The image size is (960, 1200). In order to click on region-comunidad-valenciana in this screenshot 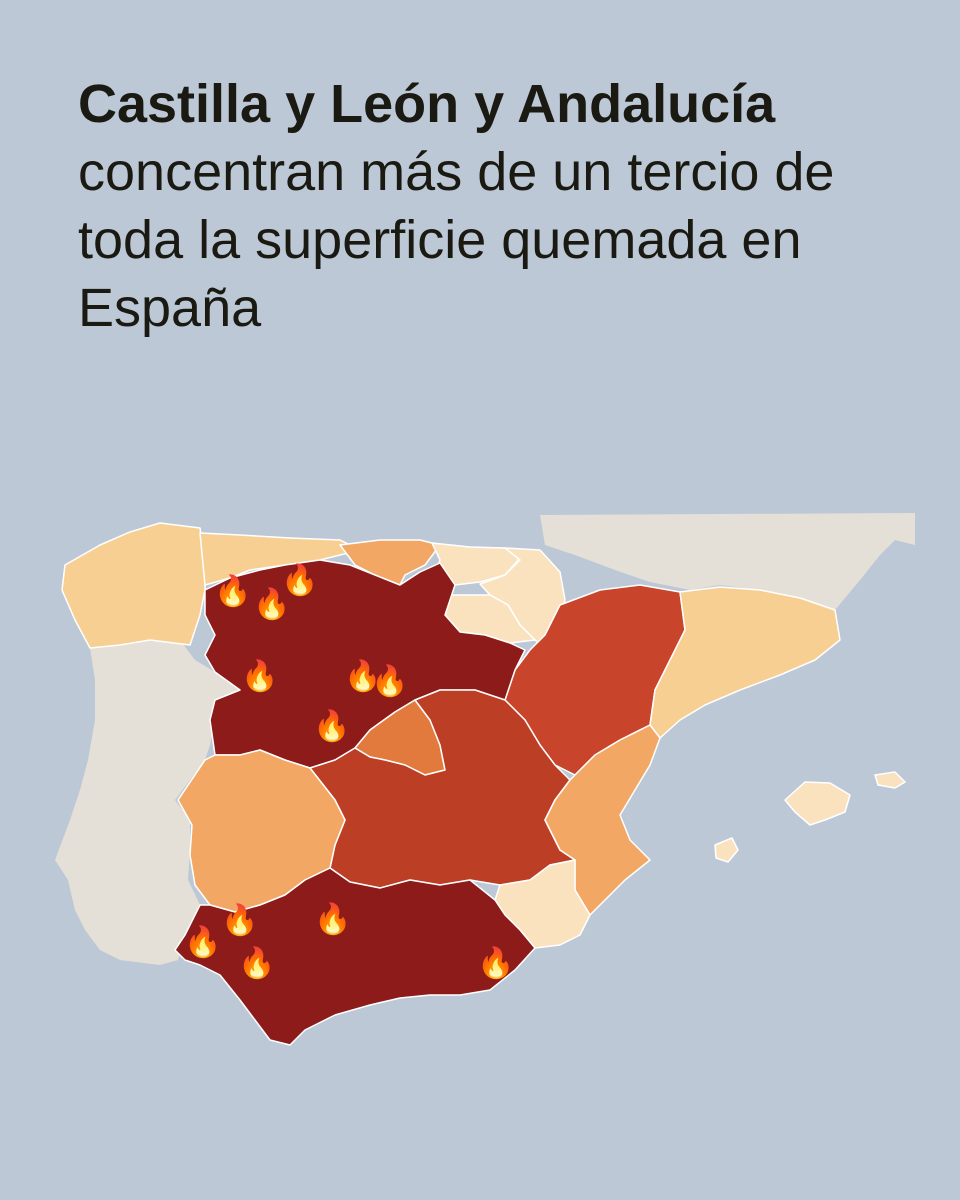, I will do `click(602, 820)`.